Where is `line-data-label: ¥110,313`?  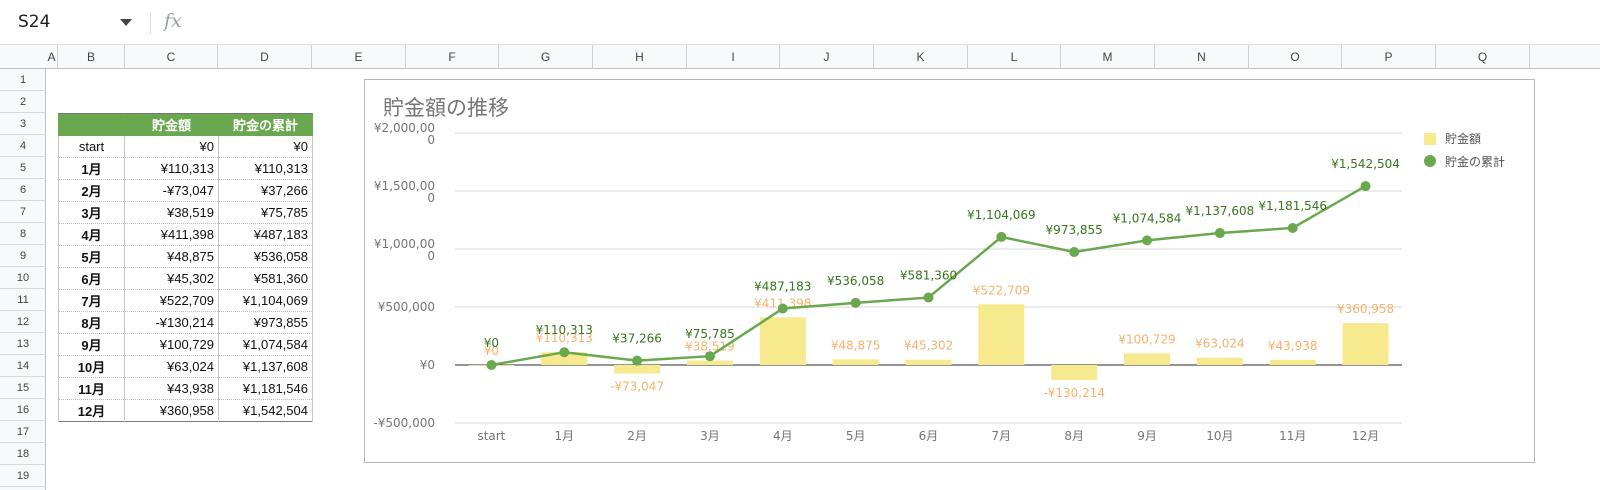 line-data-label: ¥110,313 is located at coordinates (564, 330).